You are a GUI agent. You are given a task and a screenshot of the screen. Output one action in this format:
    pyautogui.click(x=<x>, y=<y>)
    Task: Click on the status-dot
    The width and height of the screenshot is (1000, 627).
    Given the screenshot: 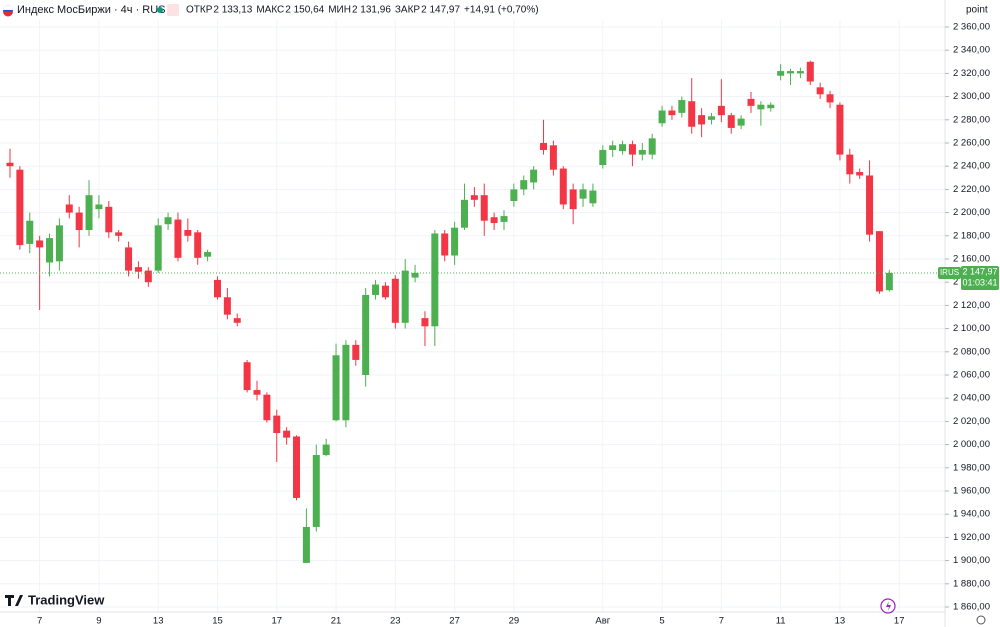 What is the action you would take?
    pyautogui.click(x=160, y=10)
    